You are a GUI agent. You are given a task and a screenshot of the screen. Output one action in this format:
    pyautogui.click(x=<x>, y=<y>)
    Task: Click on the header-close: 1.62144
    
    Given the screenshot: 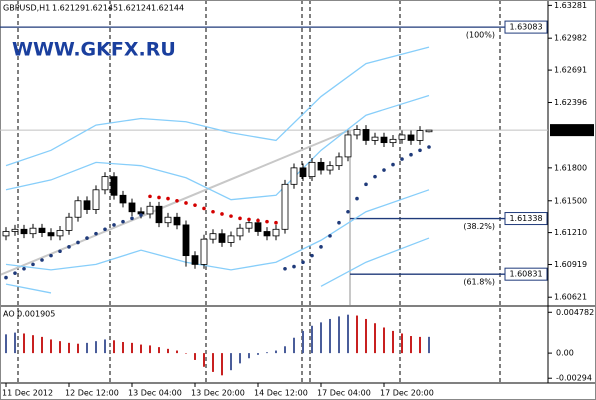 What is the action you would take?
    pyautogui.click(x=167, y=8)
    